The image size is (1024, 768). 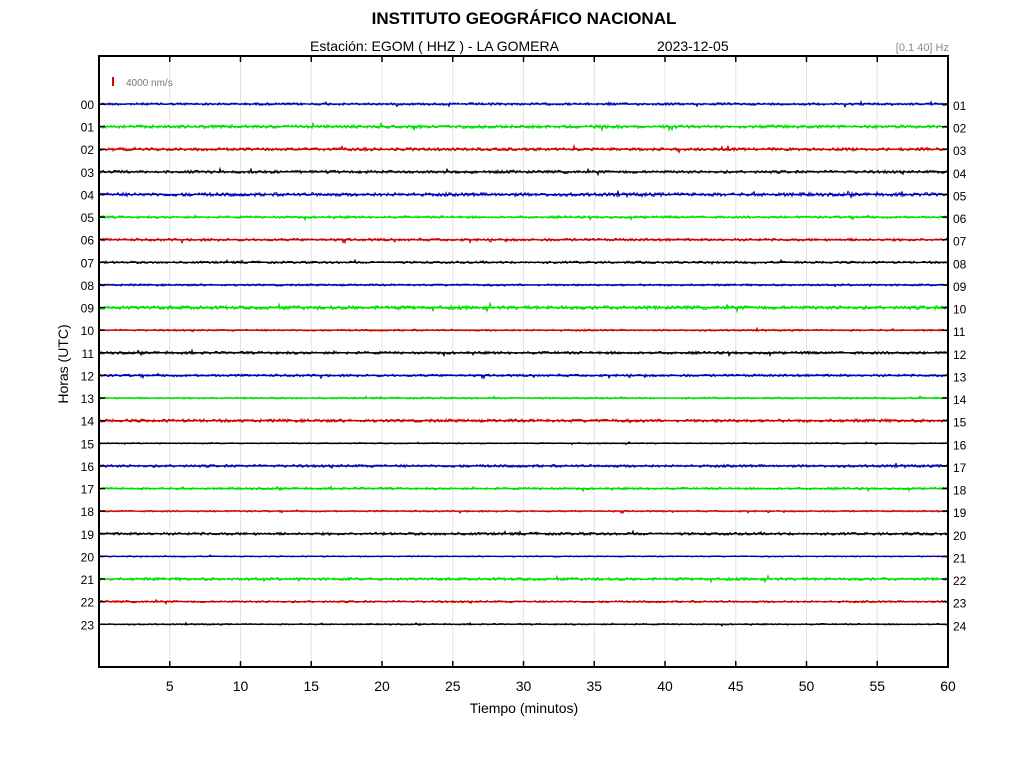 What do you see at coordinates (88, 263) in the screenshot?
I see `y-tick-label-left: 07` at bounding box center [88, 263].